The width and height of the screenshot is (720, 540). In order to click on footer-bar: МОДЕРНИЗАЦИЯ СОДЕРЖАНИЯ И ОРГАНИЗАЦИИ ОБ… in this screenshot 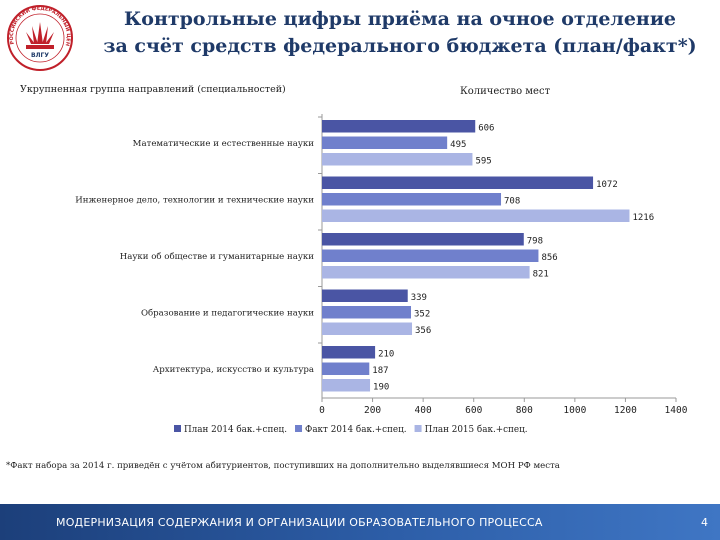, I will do `click(360, 522)`.